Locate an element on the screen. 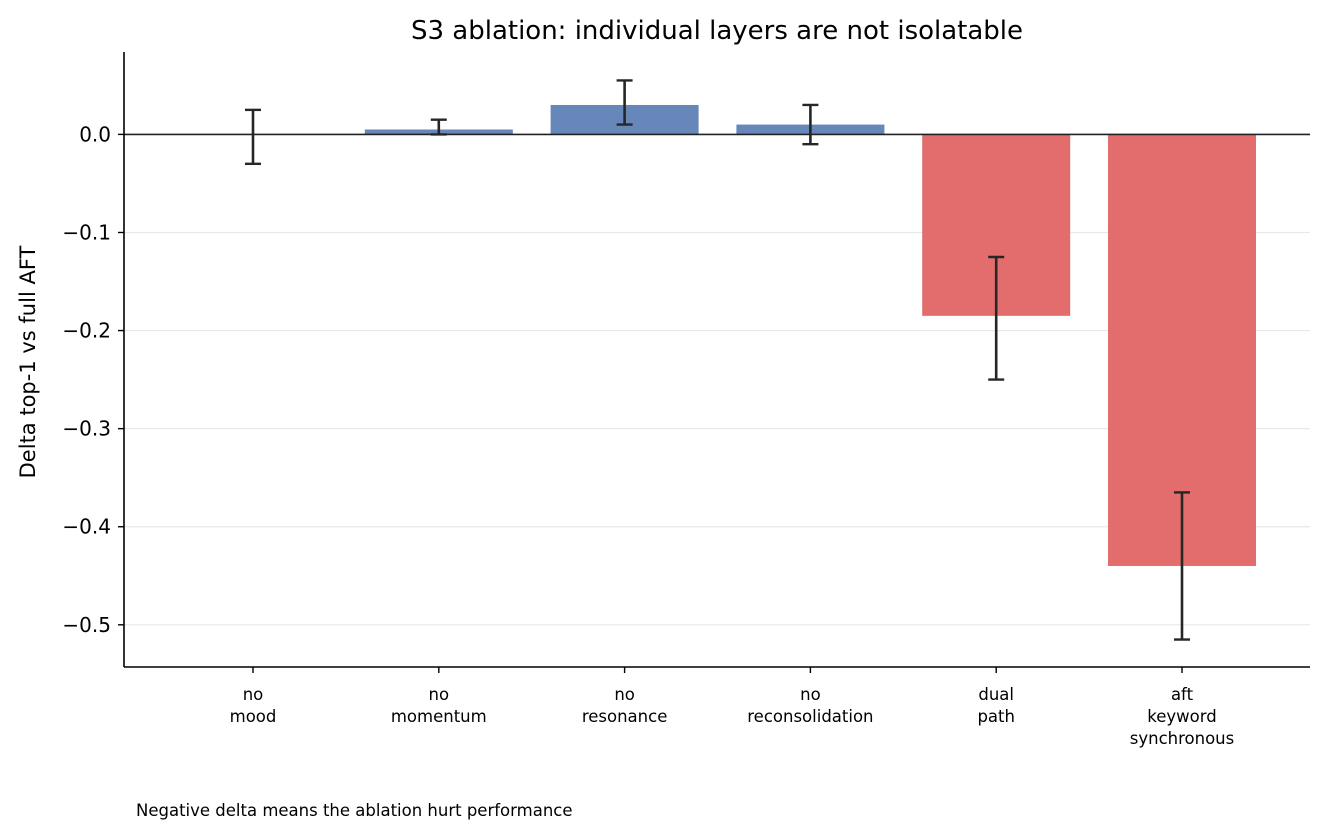 This screenshot has height=837, width=1327. x-tick-label-line: dual is located at coordinates (996, 694).